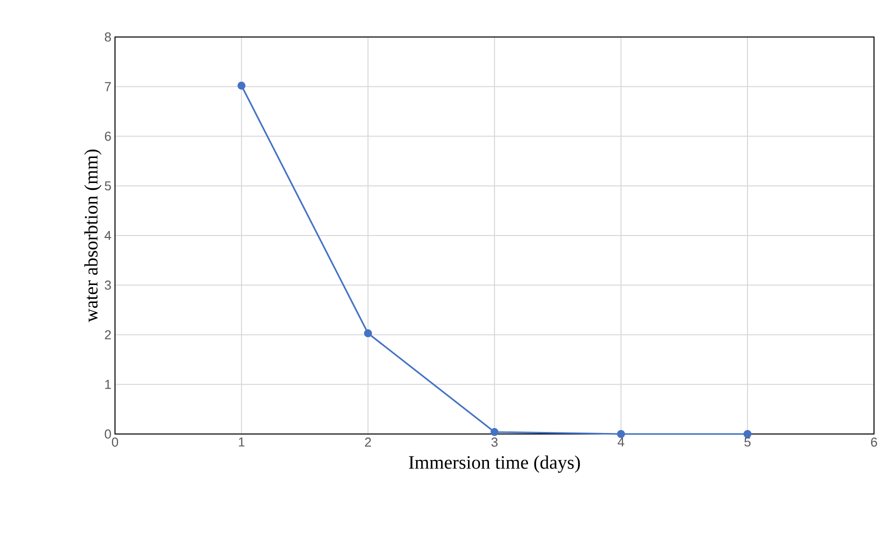 This screenshot has width=894, height=545. Describe the element at coordinates (115, 442) in the screenshot. I see `x-tick-label: 0` at that location.